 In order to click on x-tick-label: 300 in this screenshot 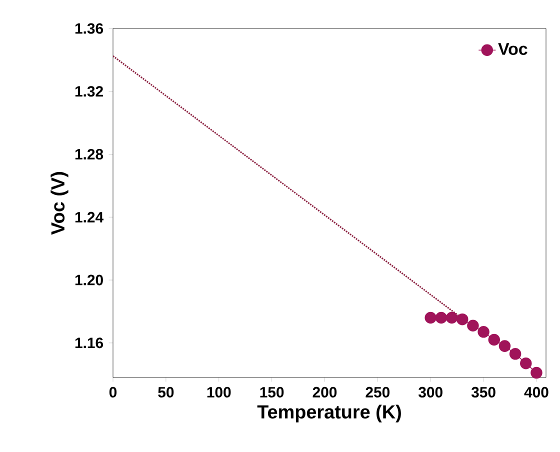, I will do `click(430, 392)`.